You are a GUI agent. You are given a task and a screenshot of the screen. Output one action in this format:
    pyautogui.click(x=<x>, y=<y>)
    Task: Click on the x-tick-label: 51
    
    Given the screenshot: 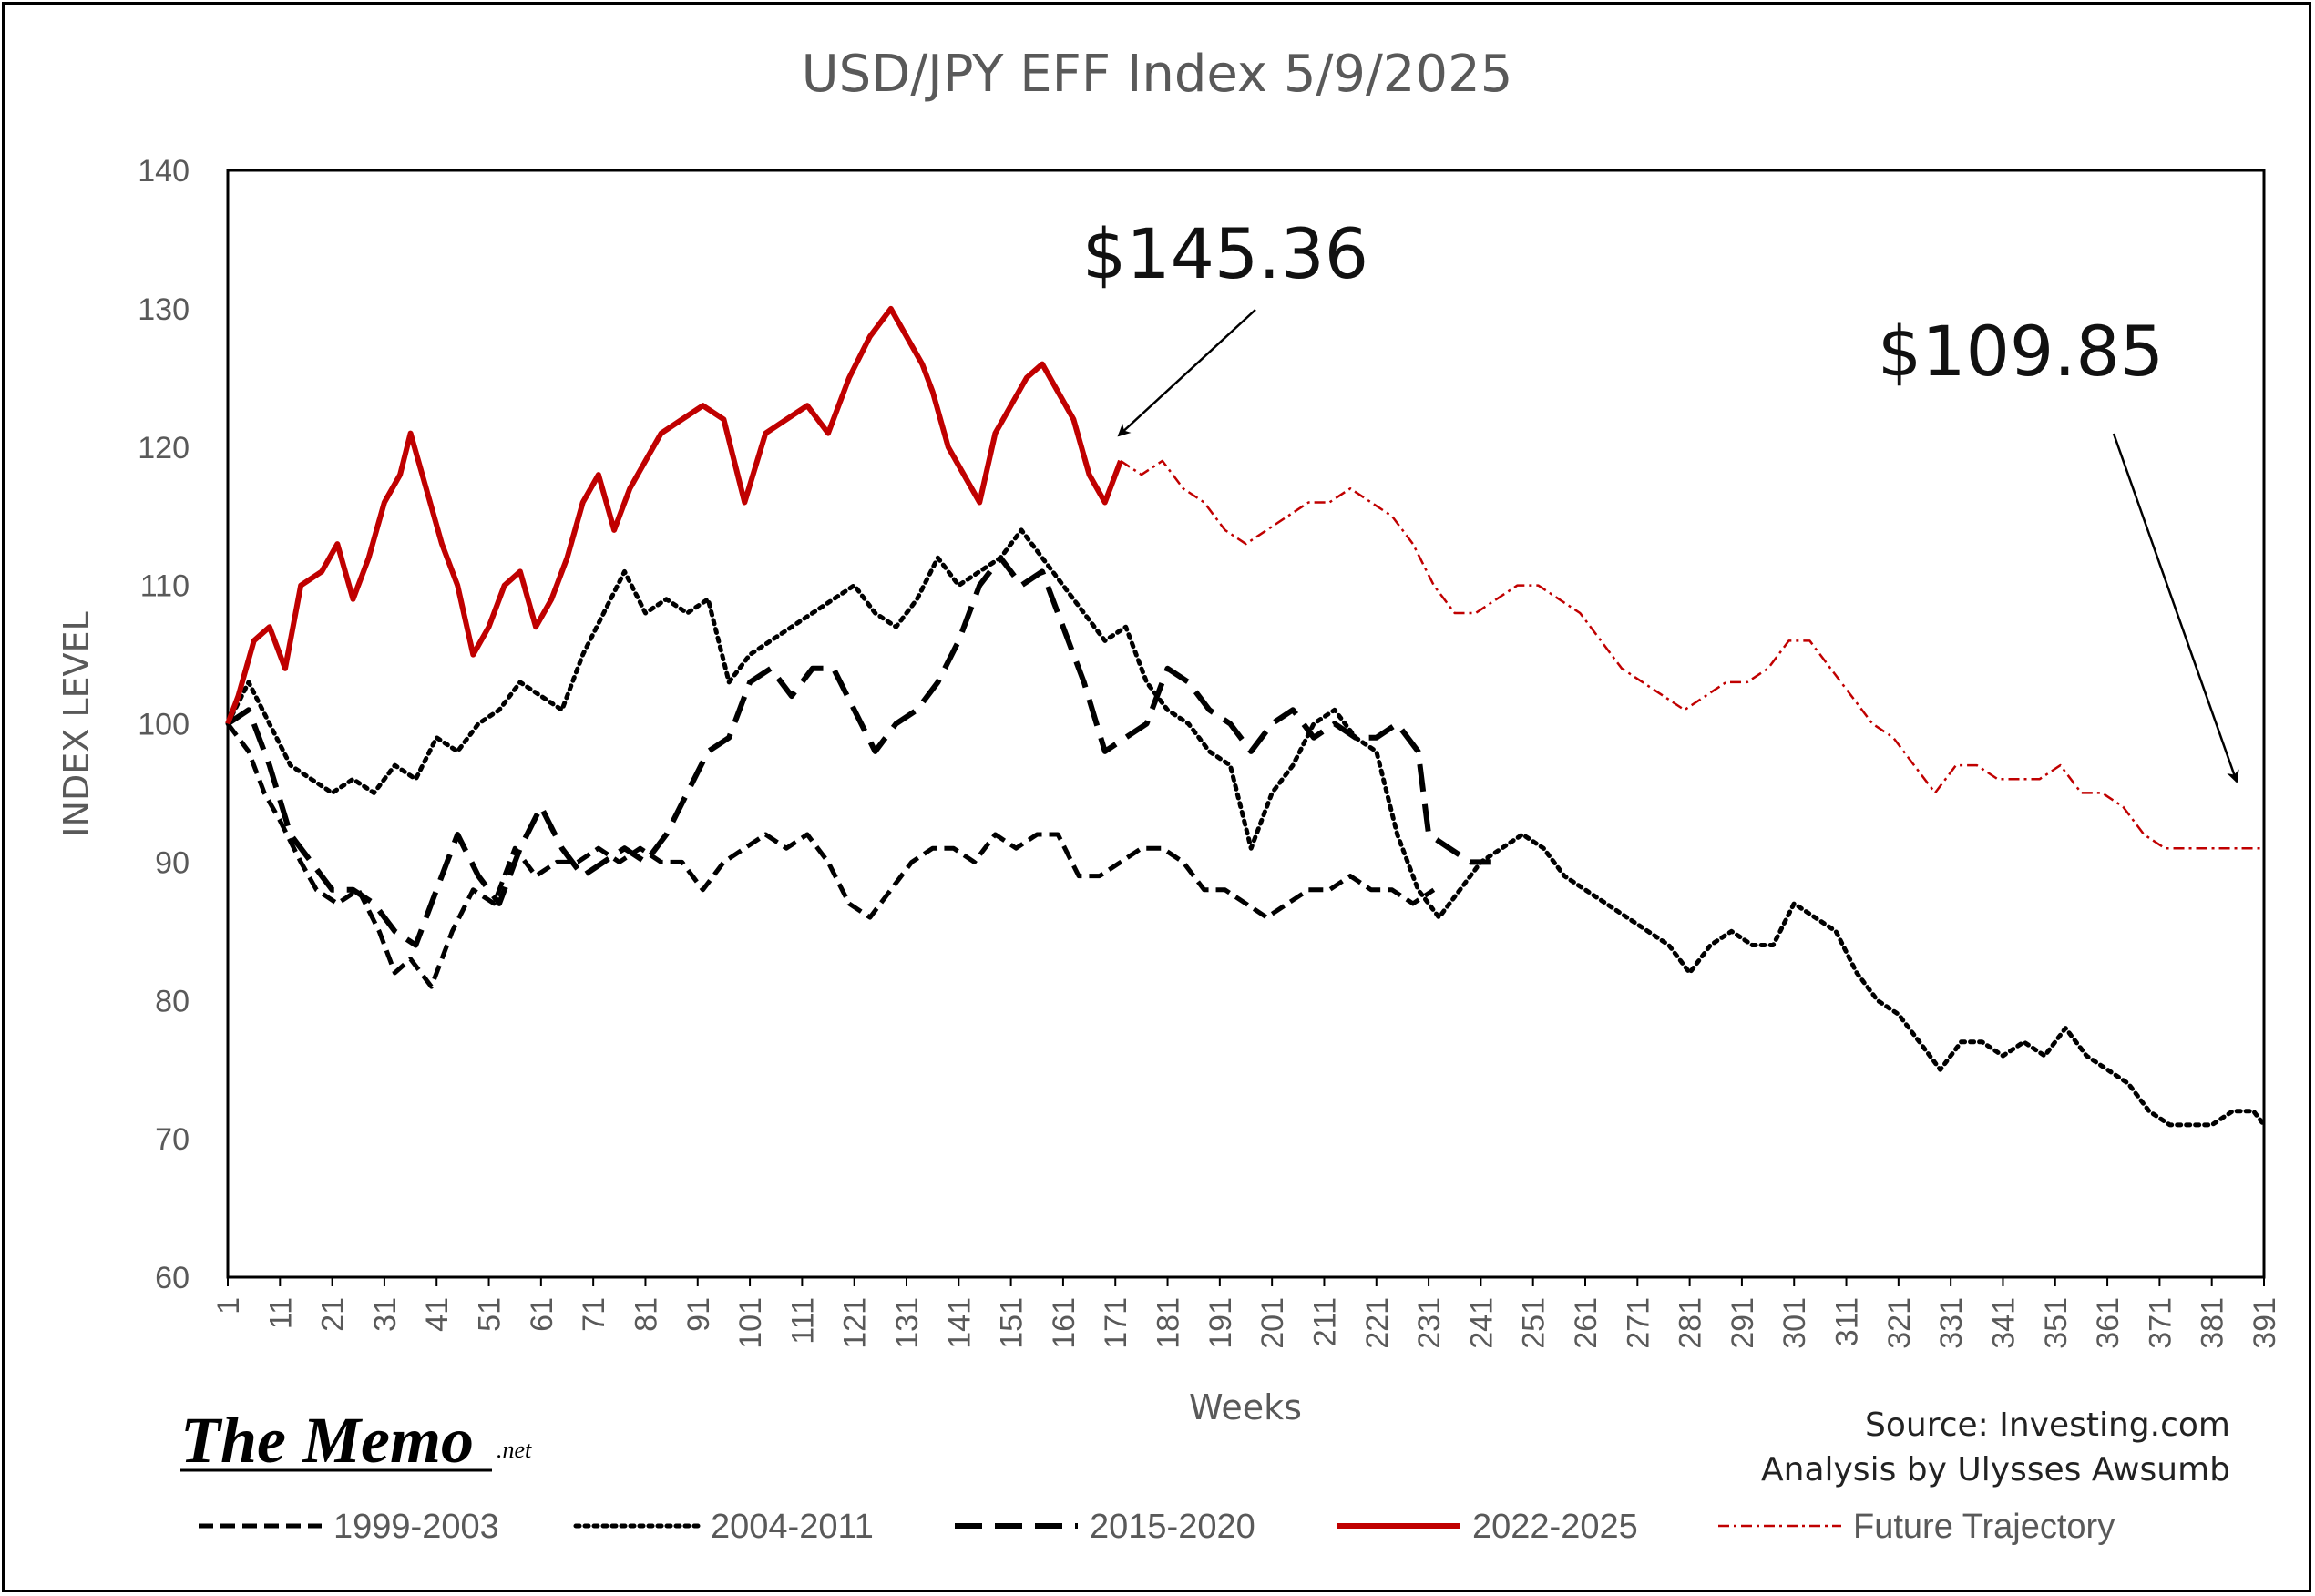 What is the action you would take?
    pyautogui.click(x=490, y=1314)
    